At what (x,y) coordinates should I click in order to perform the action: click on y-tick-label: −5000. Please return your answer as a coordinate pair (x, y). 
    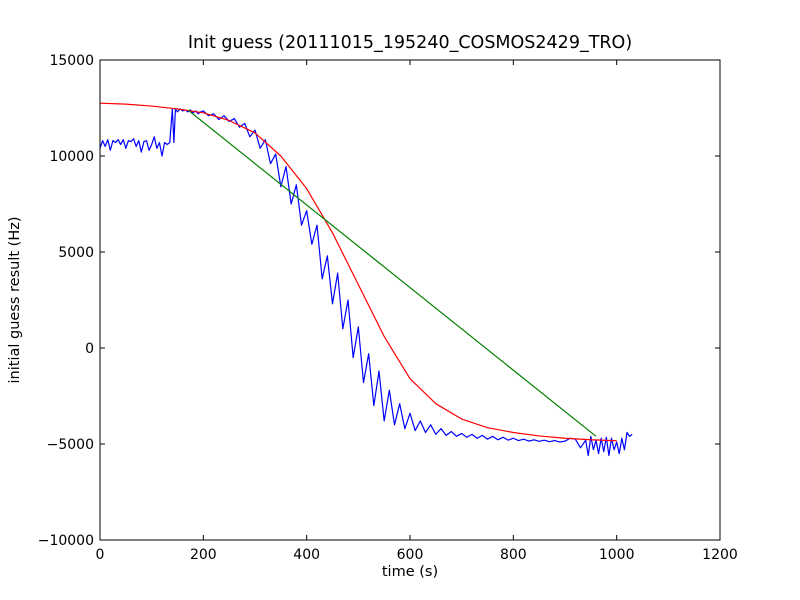
    Looking at the image, I should click on (70, 445).